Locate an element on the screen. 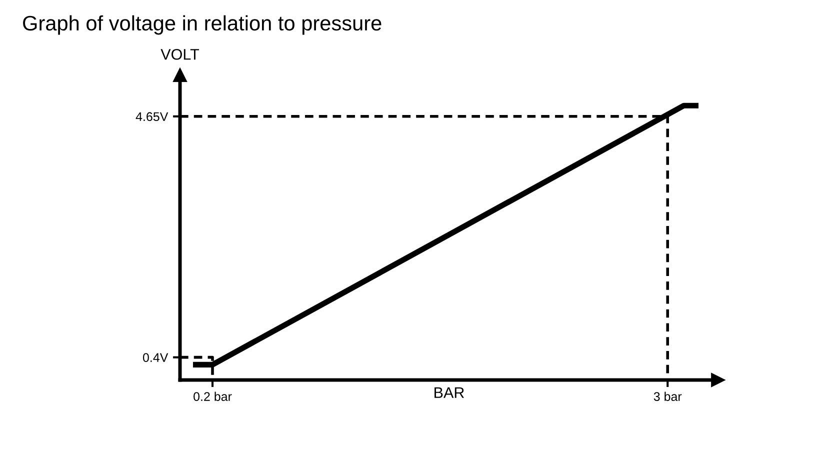 Image resolution: width=830 pixels, height=460 pixels. x-tick-label: 0.2 bar is located at coordinates (213, 396).